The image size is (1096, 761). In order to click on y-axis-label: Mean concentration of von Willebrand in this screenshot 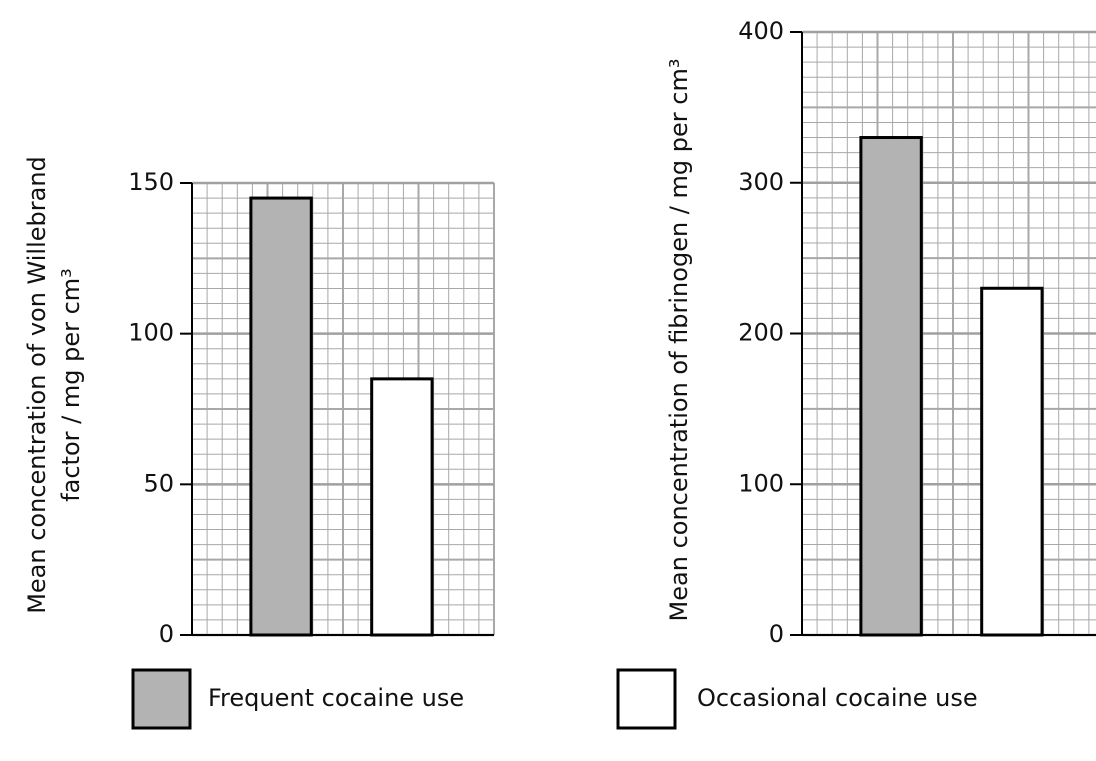, I will do `click(37, 385)`.